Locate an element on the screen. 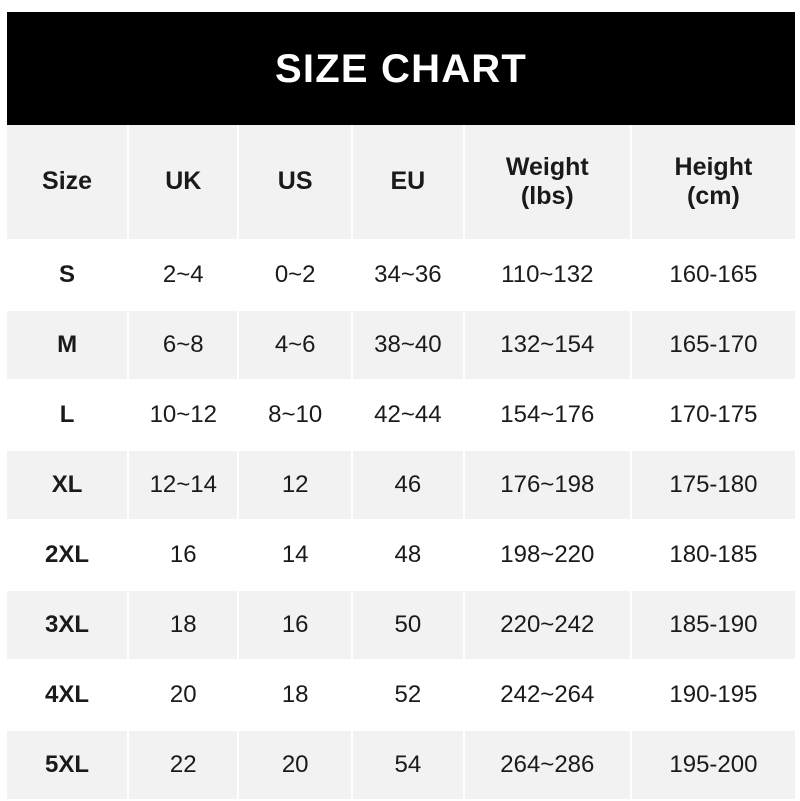  column-header-size-label: Size is located at coordinates (67, 181).